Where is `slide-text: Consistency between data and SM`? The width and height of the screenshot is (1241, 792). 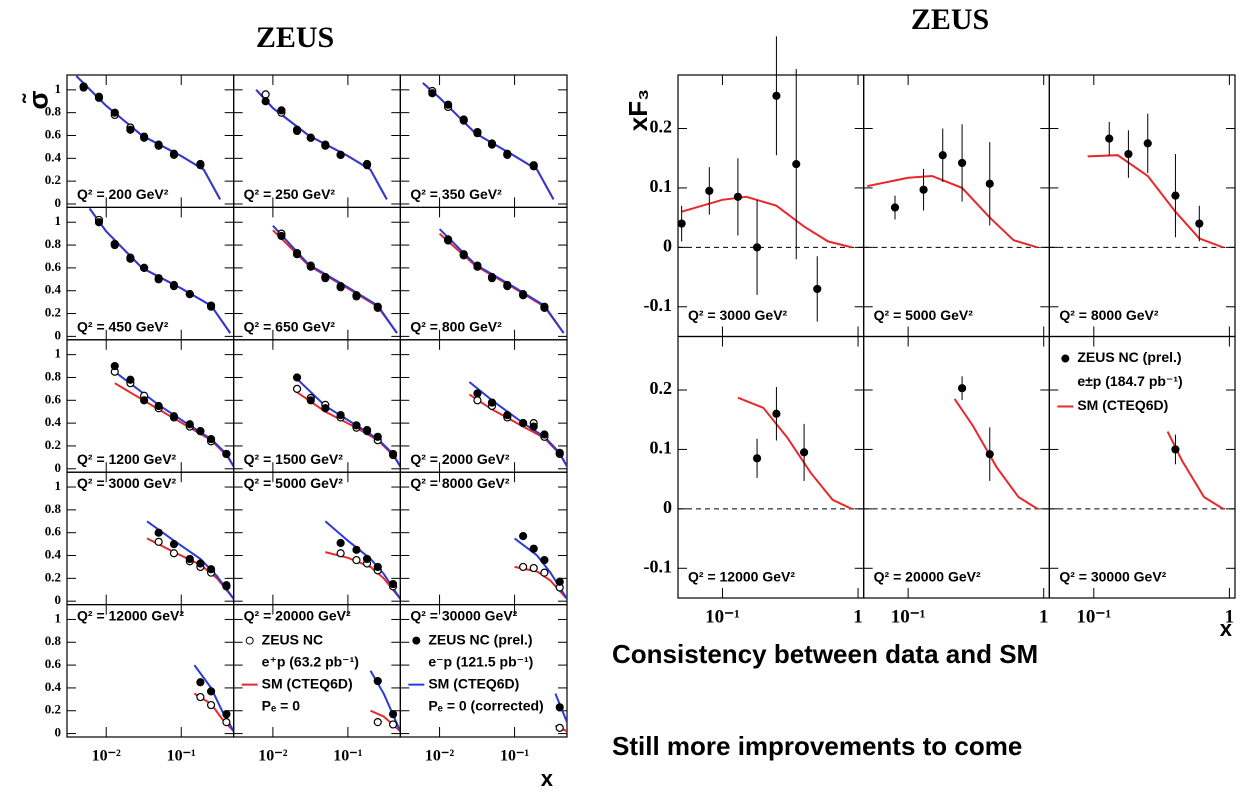 slide-text: Consistency between data and SM is located at coordinates (825, 654).